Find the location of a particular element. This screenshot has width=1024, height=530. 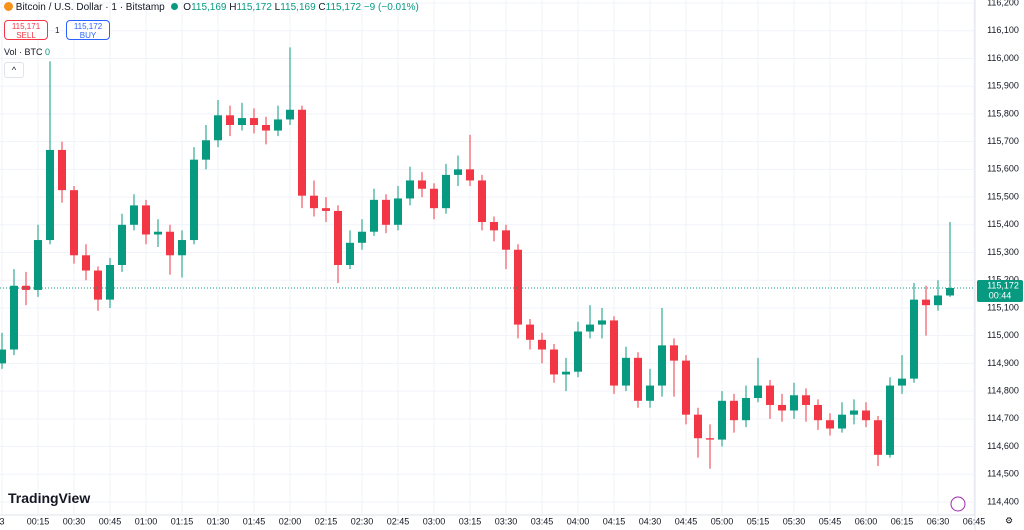

settings-icon: ⚙ is located at coordinates (1009, 520).